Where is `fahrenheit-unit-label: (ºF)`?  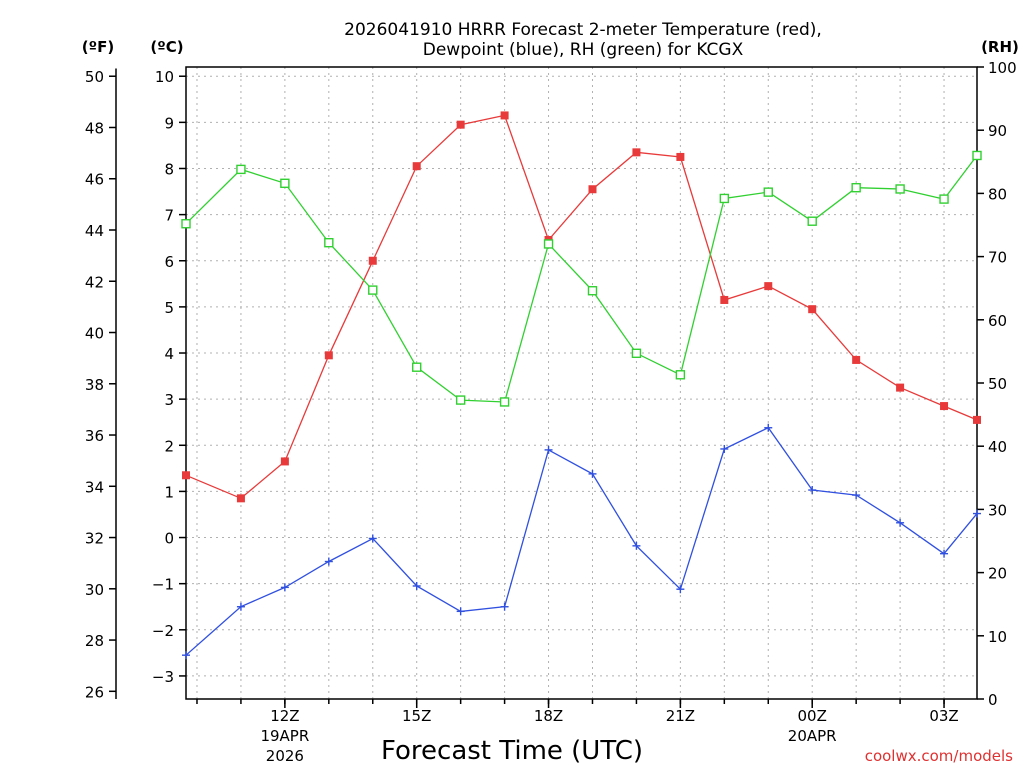 fahrenheit-unit-label: (ºF) is located at coordinates (98, 47).